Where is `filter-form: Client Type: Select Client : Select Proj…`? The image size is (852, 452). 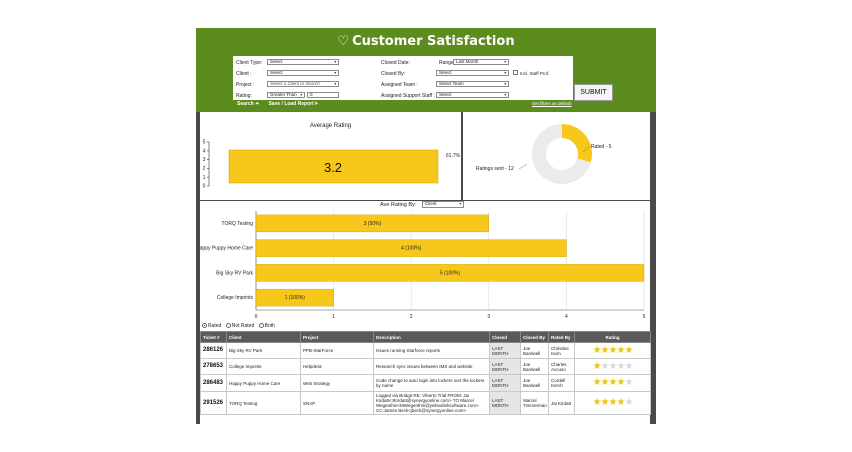 filter-form: Client Type: Select Client : Select Proj… is located at coordinates (403, 78).